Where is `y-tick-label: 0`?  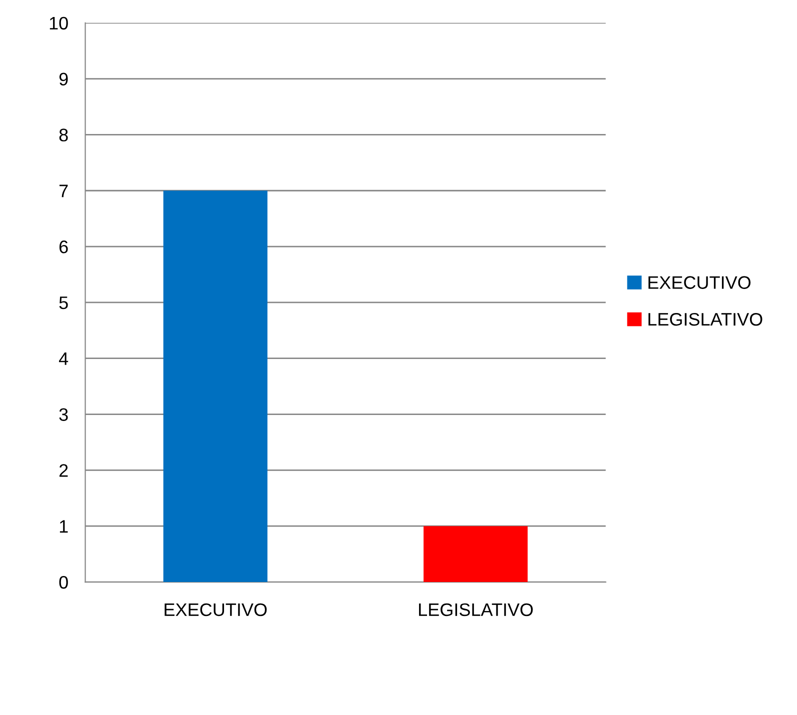 y-tick-label: 0 is located at coordinates (63, 582).